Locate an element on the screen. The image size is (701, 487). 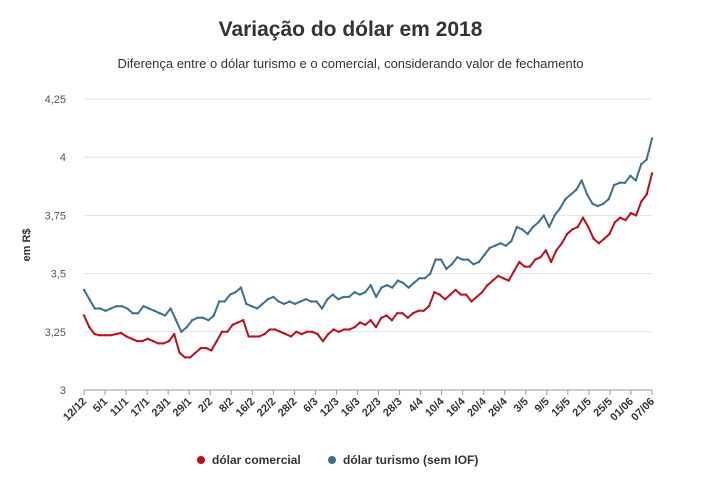
x-tick-label: 16/3 is located at coordinates (351, 408).